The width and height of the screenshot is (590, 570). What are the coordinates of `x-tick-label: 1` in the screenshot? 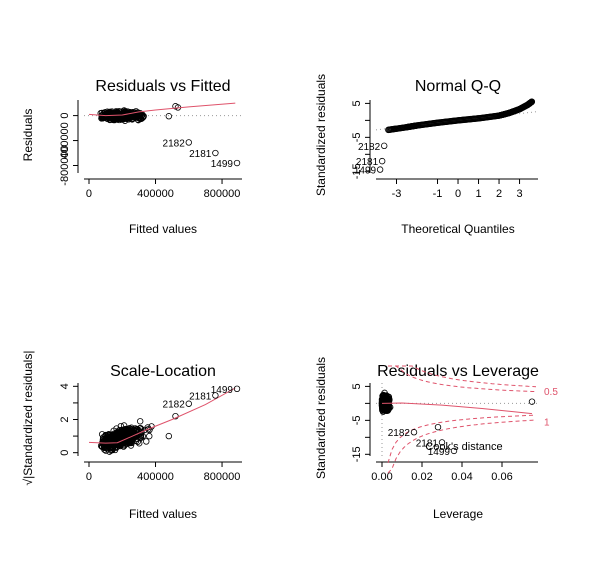 It's located at (478, 194).